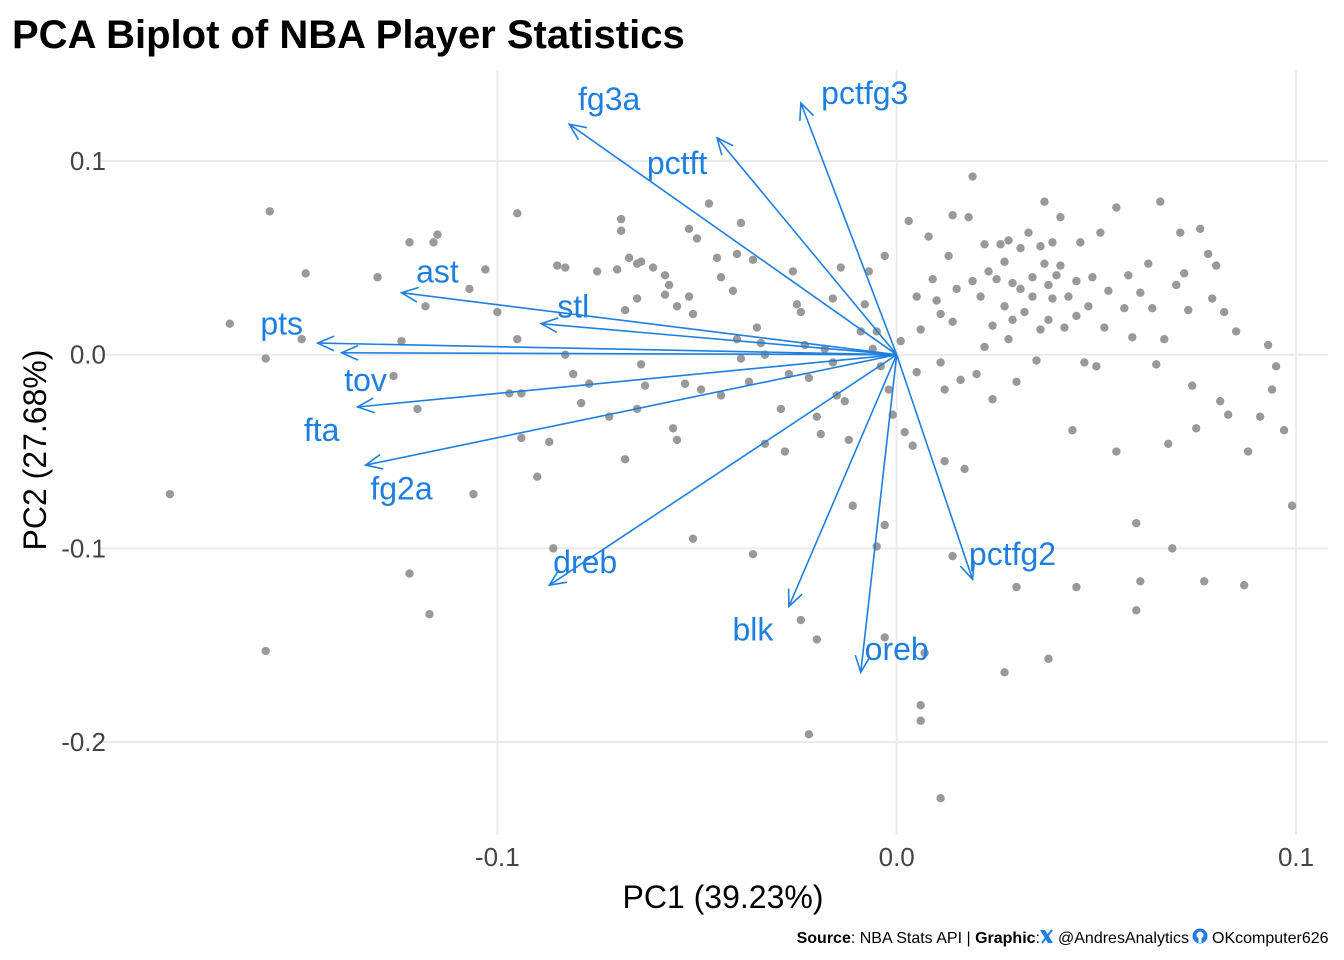 The image size is (1344, 960). Describe the element at coordinates (1296, 857) in the screenshot. I see `x-tick-label: 0.1` at that location.